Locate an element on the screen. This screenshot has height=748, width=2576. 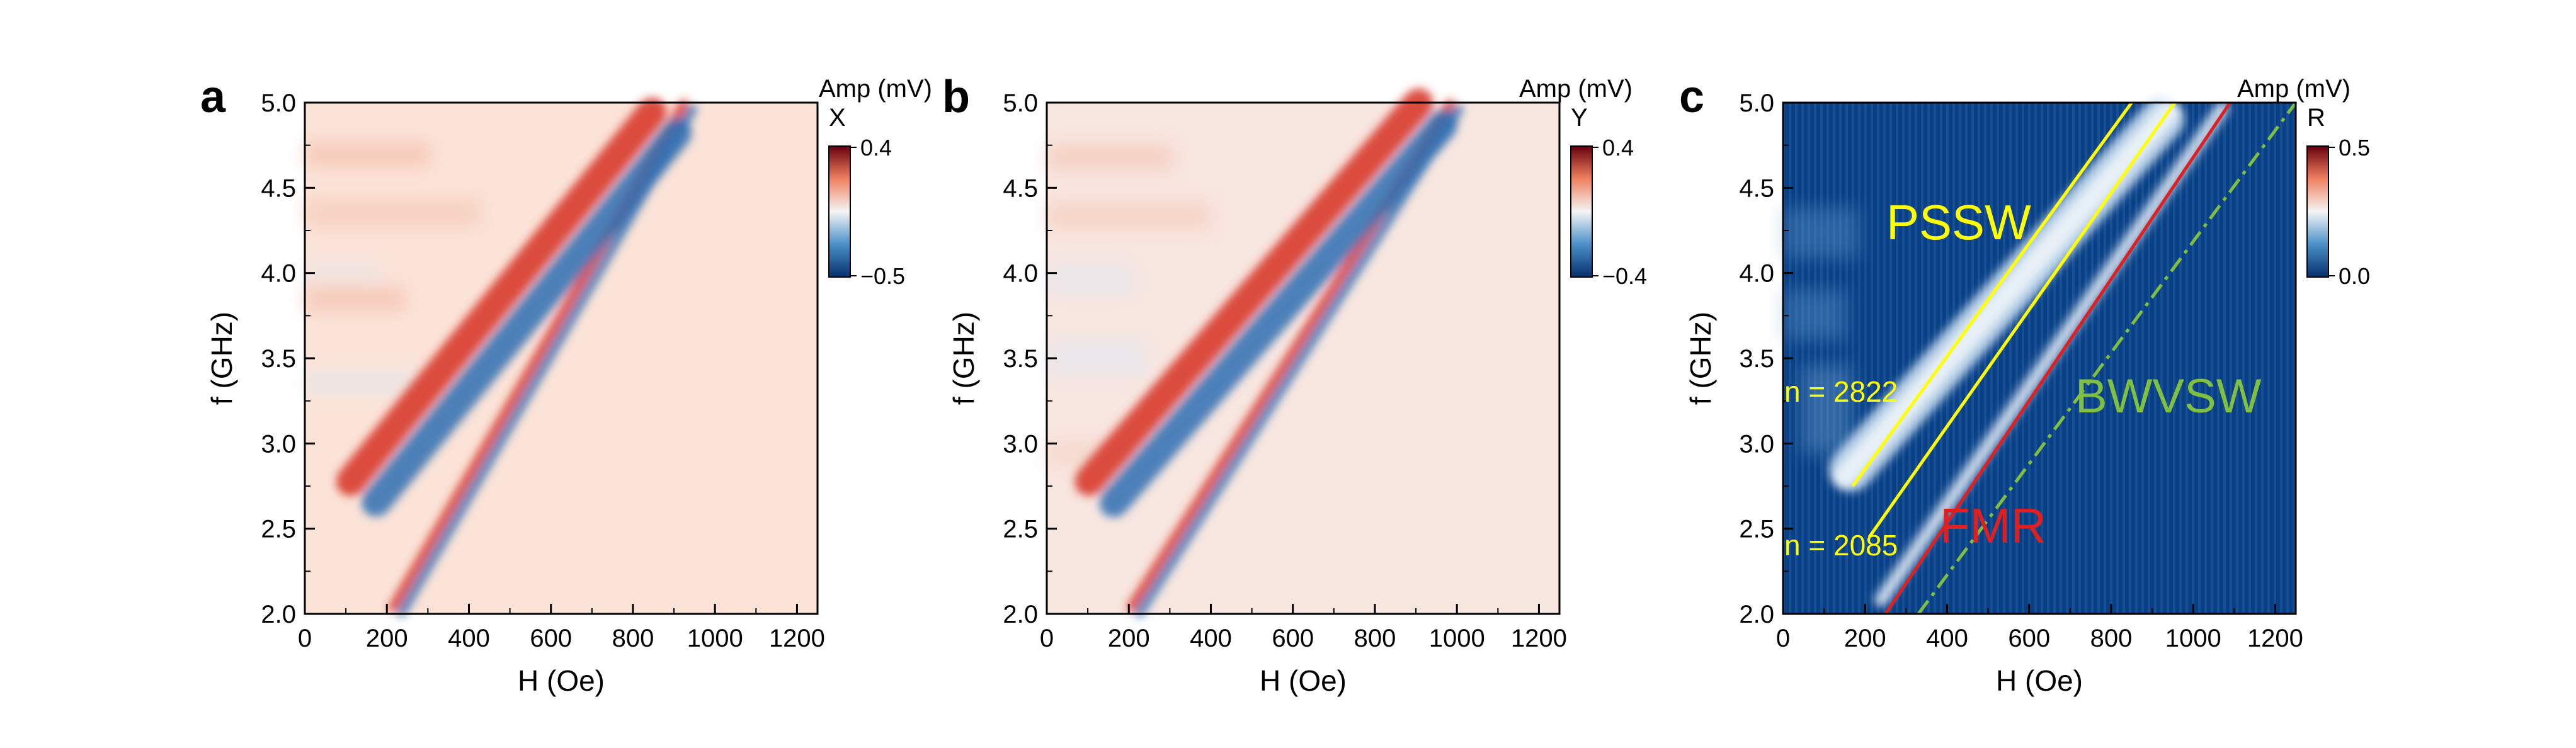
panel-a-colorbar-min: −0.5 is located at coordinates (882, 276).